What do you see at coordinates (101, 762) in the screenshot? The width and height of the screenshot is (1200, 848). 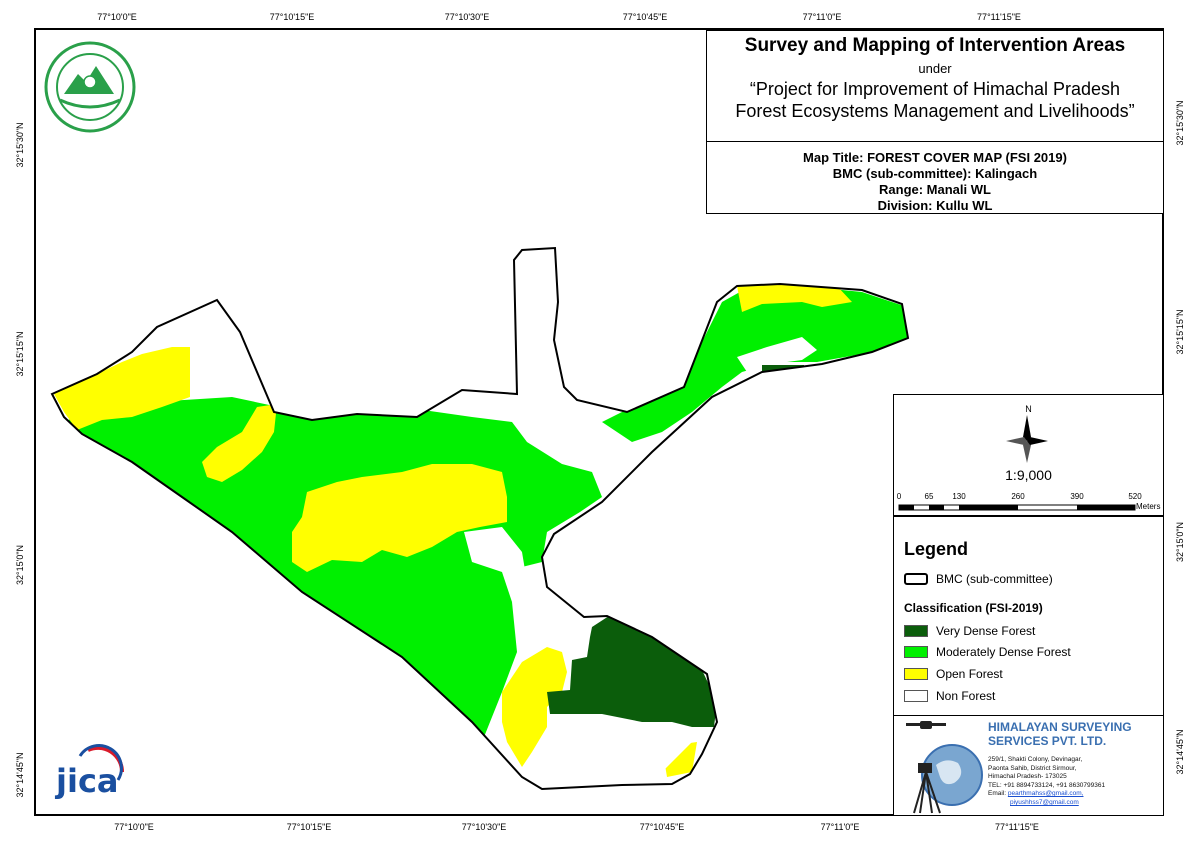 I see `jica-logo-icon` at bounding box center [101, 762].